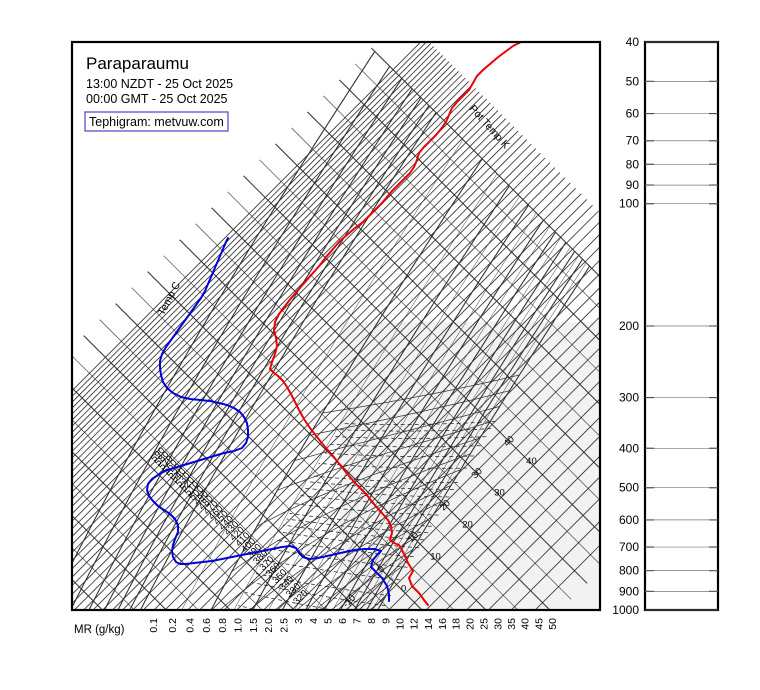  I want to click on mixing-ratio-tick-label: 8, so click(372, 621).